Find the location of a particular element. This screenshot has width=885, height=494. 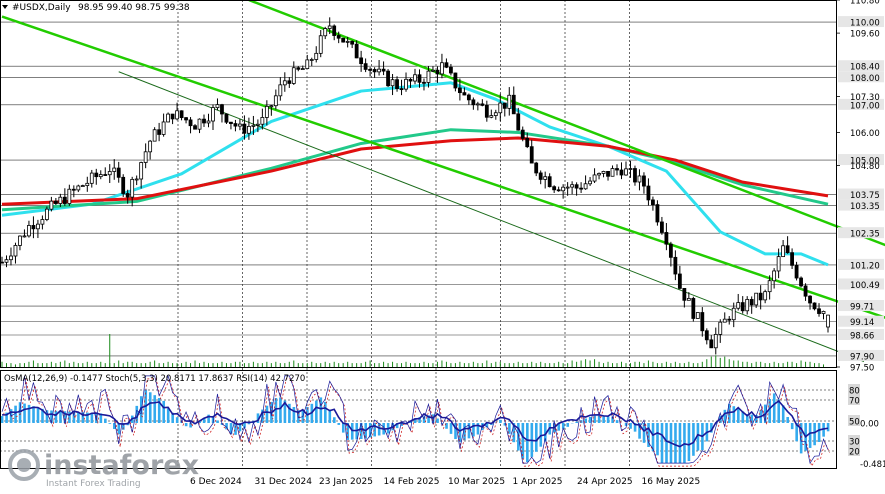

price-scale-label: 106.00 is located at coordinates (865, 134).